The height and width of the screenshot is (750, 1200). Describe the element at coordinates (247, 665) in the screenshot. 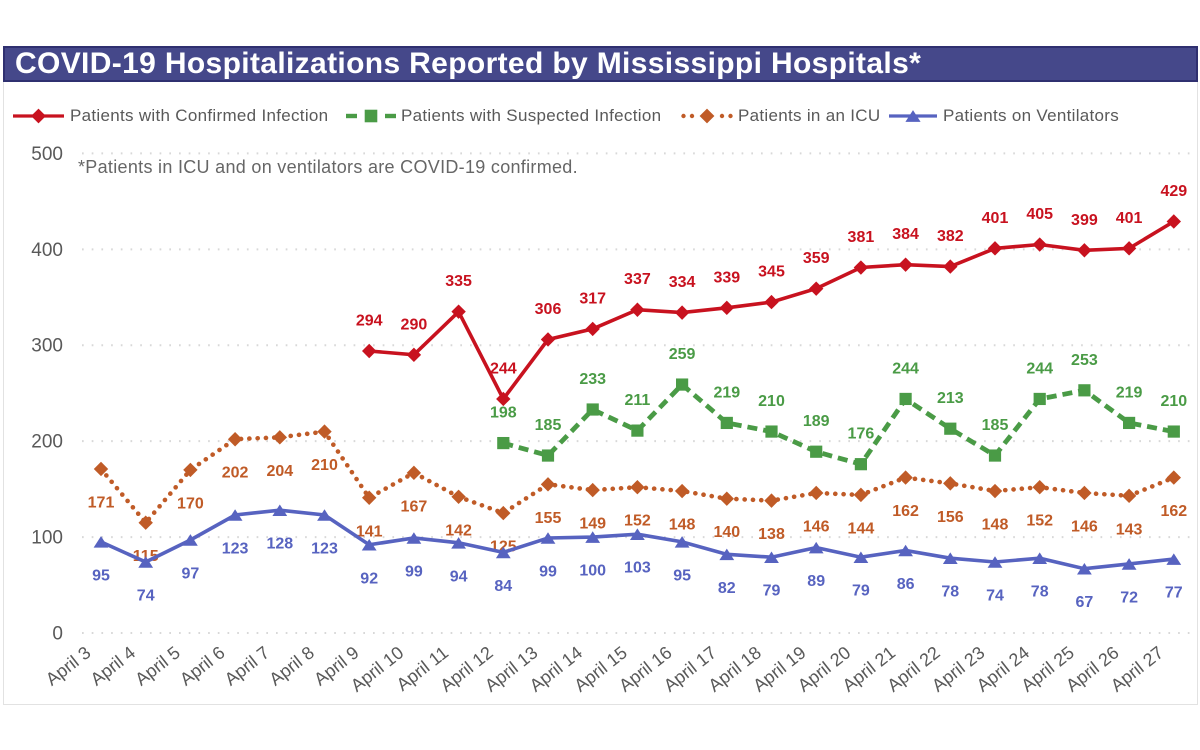

I see `x-tick-label: April 7` at that location.